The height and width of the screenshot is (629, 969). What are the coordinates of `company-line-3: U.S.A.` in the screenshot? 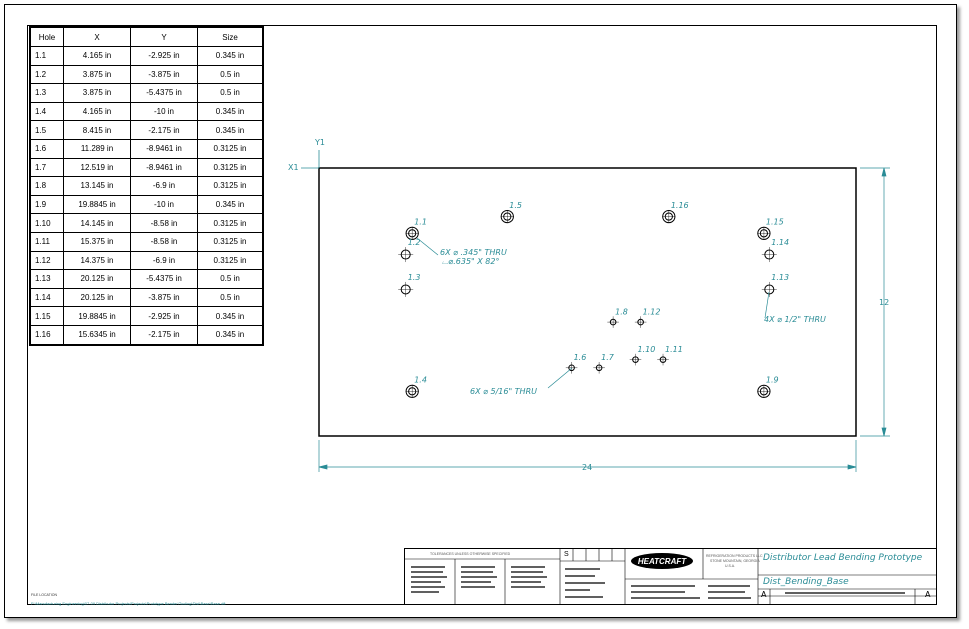 It's located at (730, 566).